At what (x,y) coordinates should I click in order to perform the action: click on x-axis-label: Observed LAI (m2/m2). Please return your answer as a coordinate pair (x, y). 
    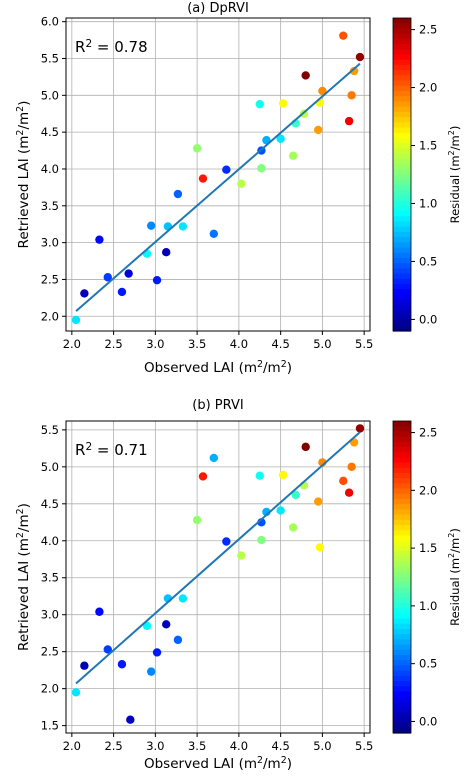
    Looking at the image, I should click on (218, 367).